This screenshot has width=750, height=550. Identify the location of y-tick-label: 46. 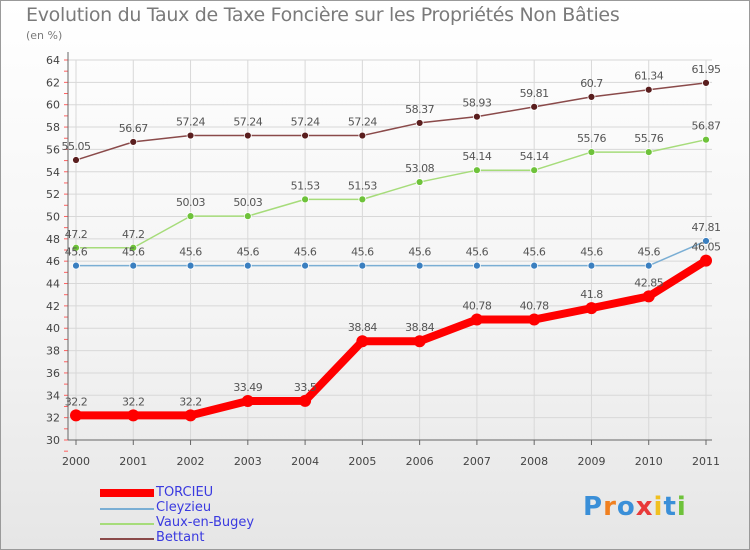
(53, 261).